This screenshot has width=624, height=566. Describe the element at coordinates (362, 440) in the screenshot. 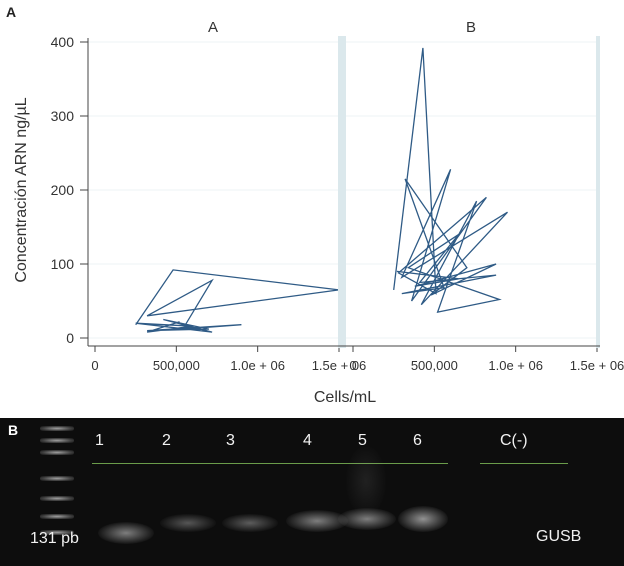

I see `lane-label-5: 5` at that location.